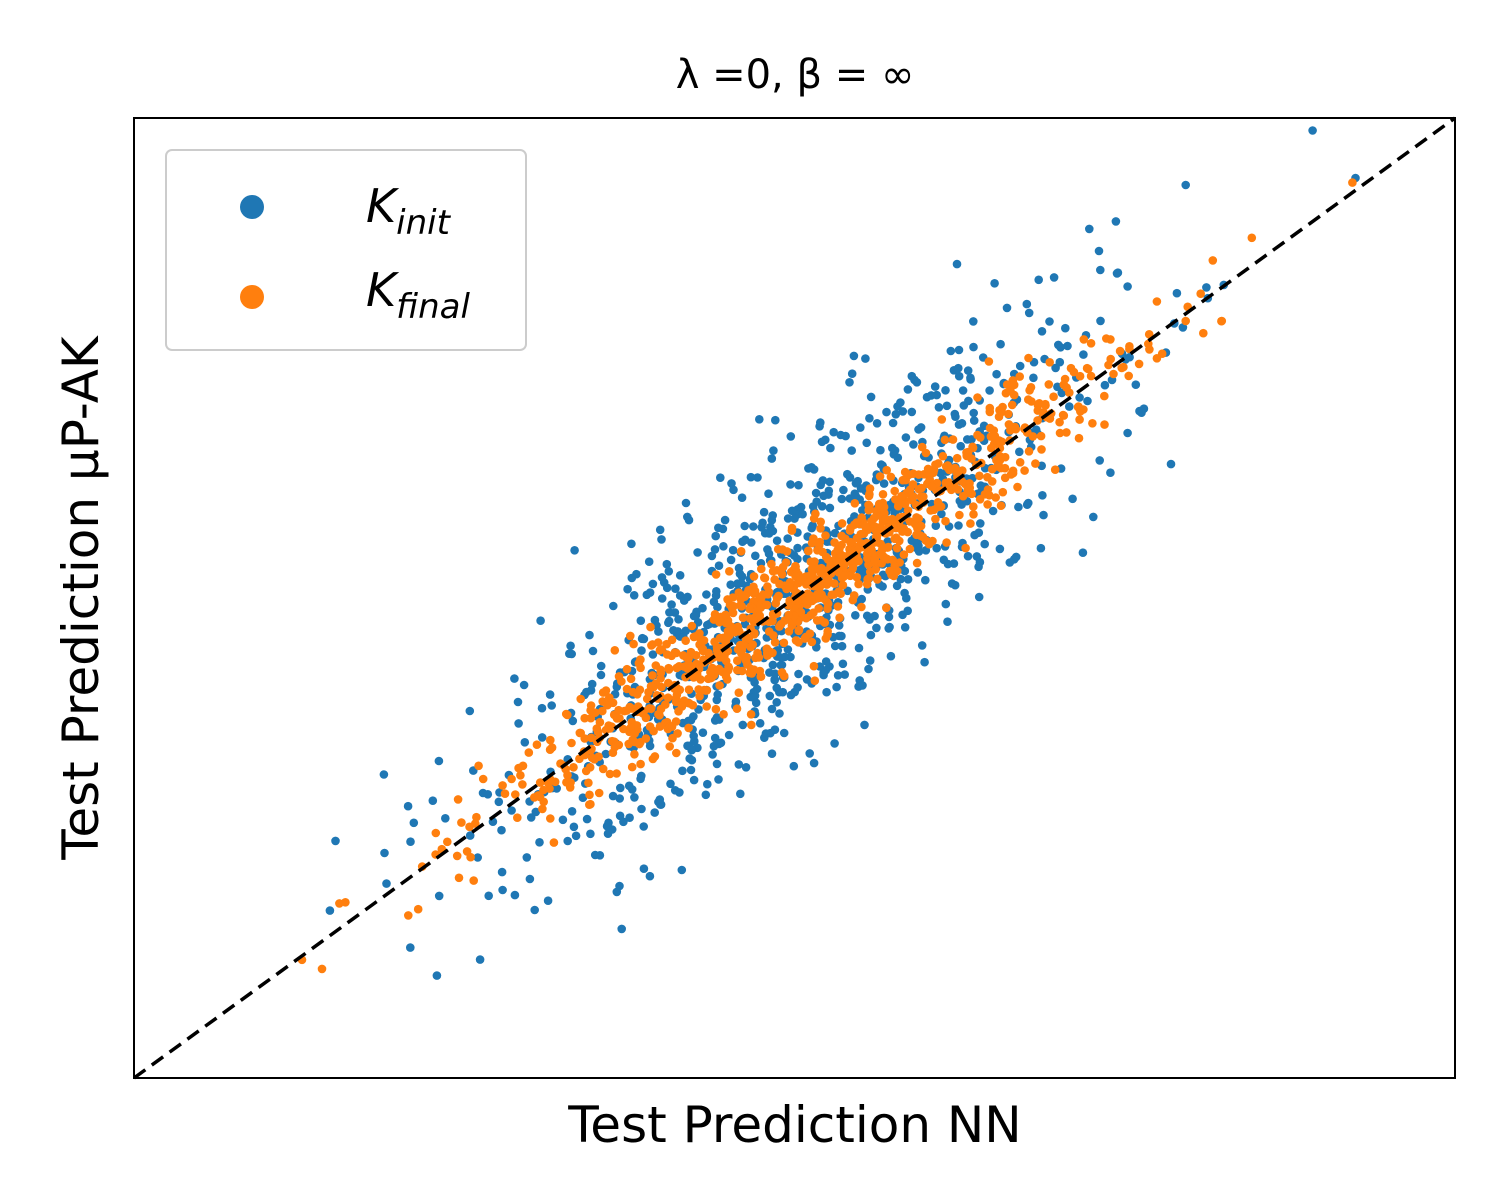 This screenshot has height=1200, width=1500. I want to click on legend-subscript-k-init: init, so click(423, 223).